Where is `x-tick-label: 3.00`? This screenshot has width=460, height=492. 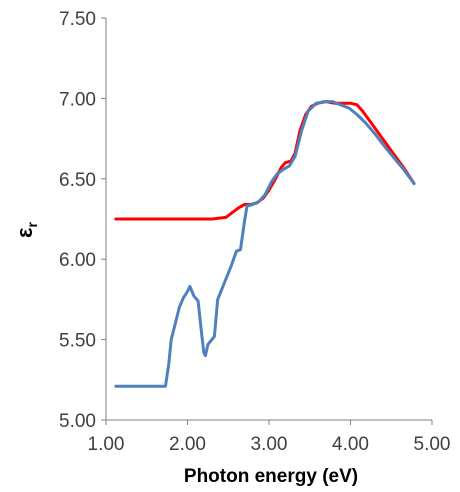 x-tick-label: 3.00 is located at coordinates (269, 444).